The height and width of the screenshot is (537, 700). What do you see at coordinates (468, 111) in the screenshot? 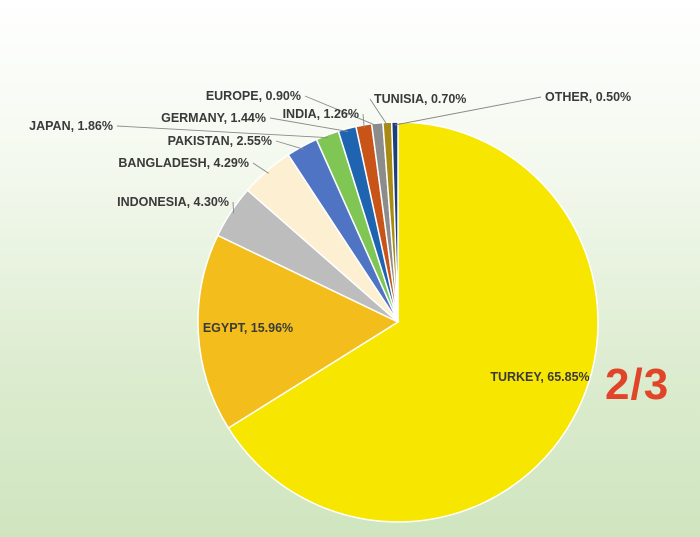
I see `leader-line-other` at bounding box center [468, 111].